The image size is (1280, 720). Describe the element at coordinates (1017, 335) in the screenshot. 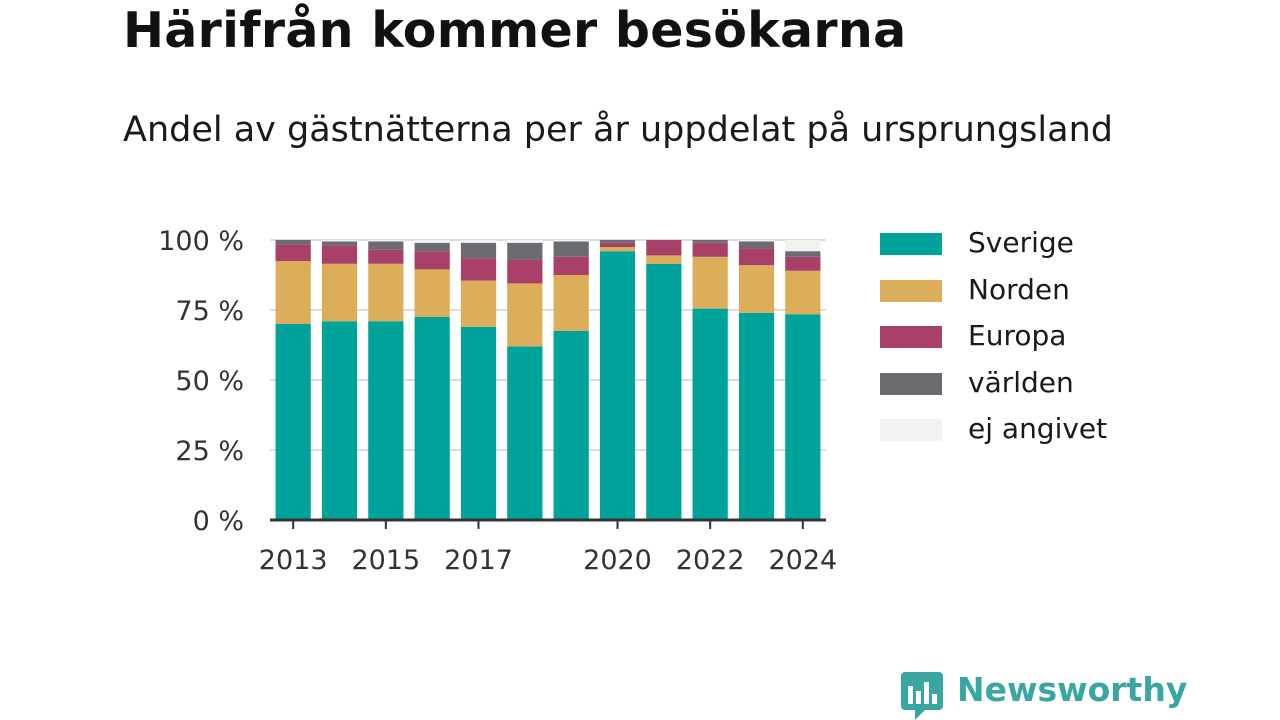

I see `legend-label: Europa` at that location.